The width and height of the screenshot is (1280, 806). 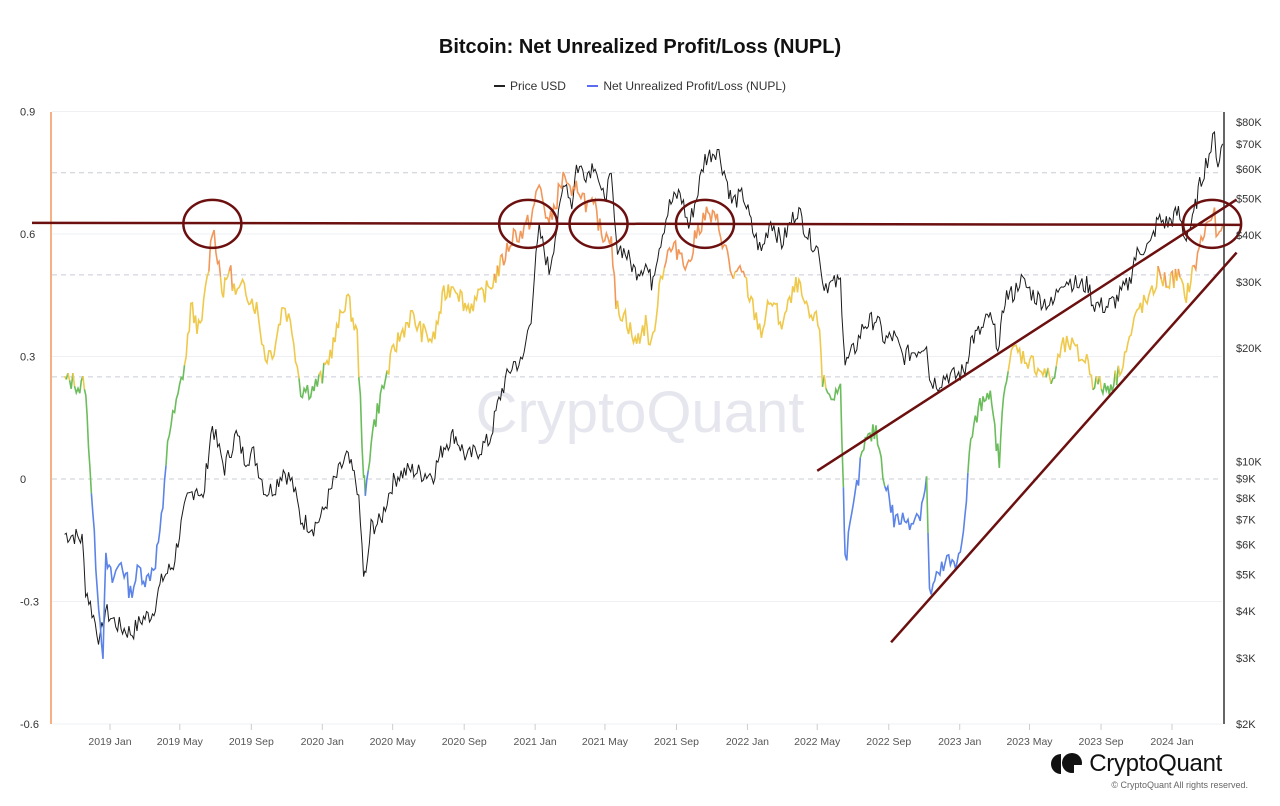 I want to click on legend-item-price: Price USD, so click(x=529, y=86).